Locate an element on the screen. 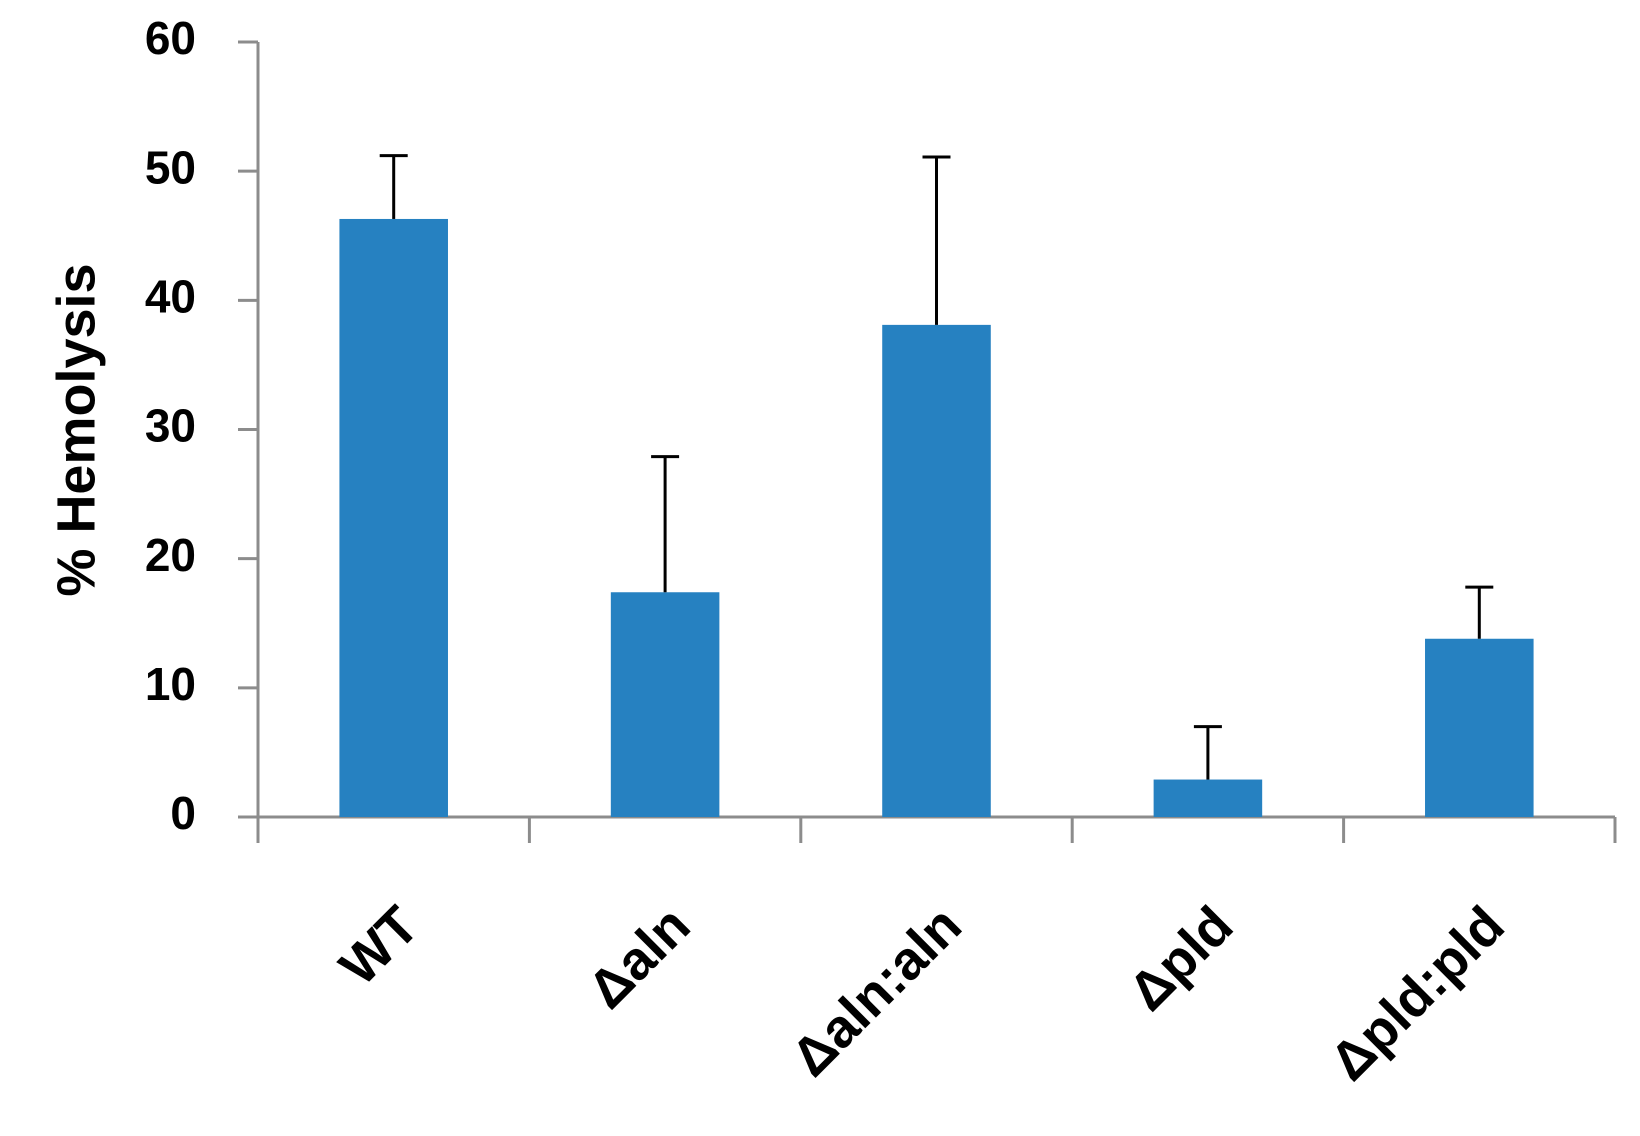 The height and width of the screenshot is (1136, 1640). x-tick-label: WT is located at coordinates (379, 946).